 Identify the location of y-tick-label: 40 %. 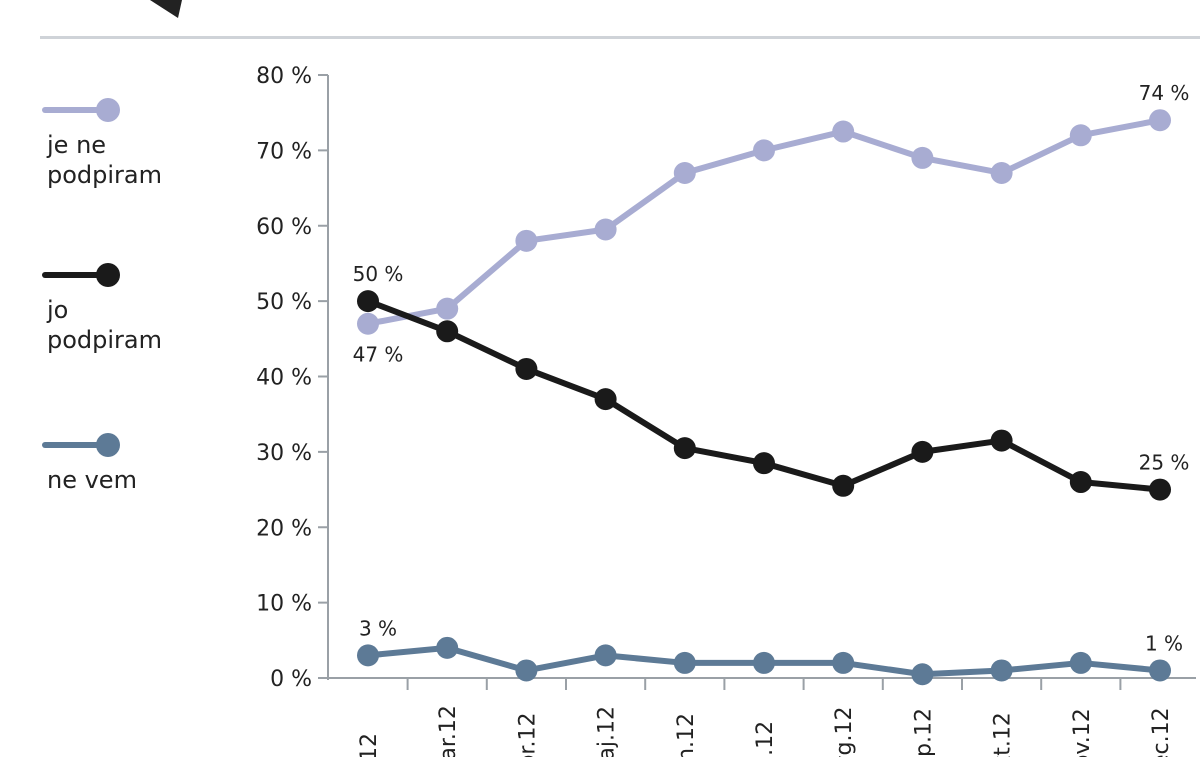
(284, 378).